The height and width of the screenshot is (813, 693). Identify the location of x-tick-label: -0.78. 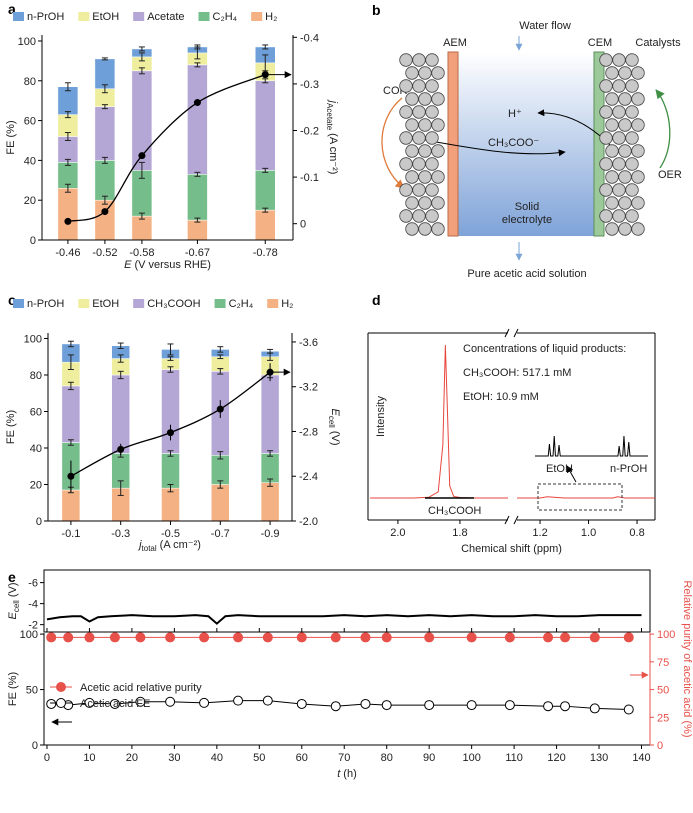
(265, 253).